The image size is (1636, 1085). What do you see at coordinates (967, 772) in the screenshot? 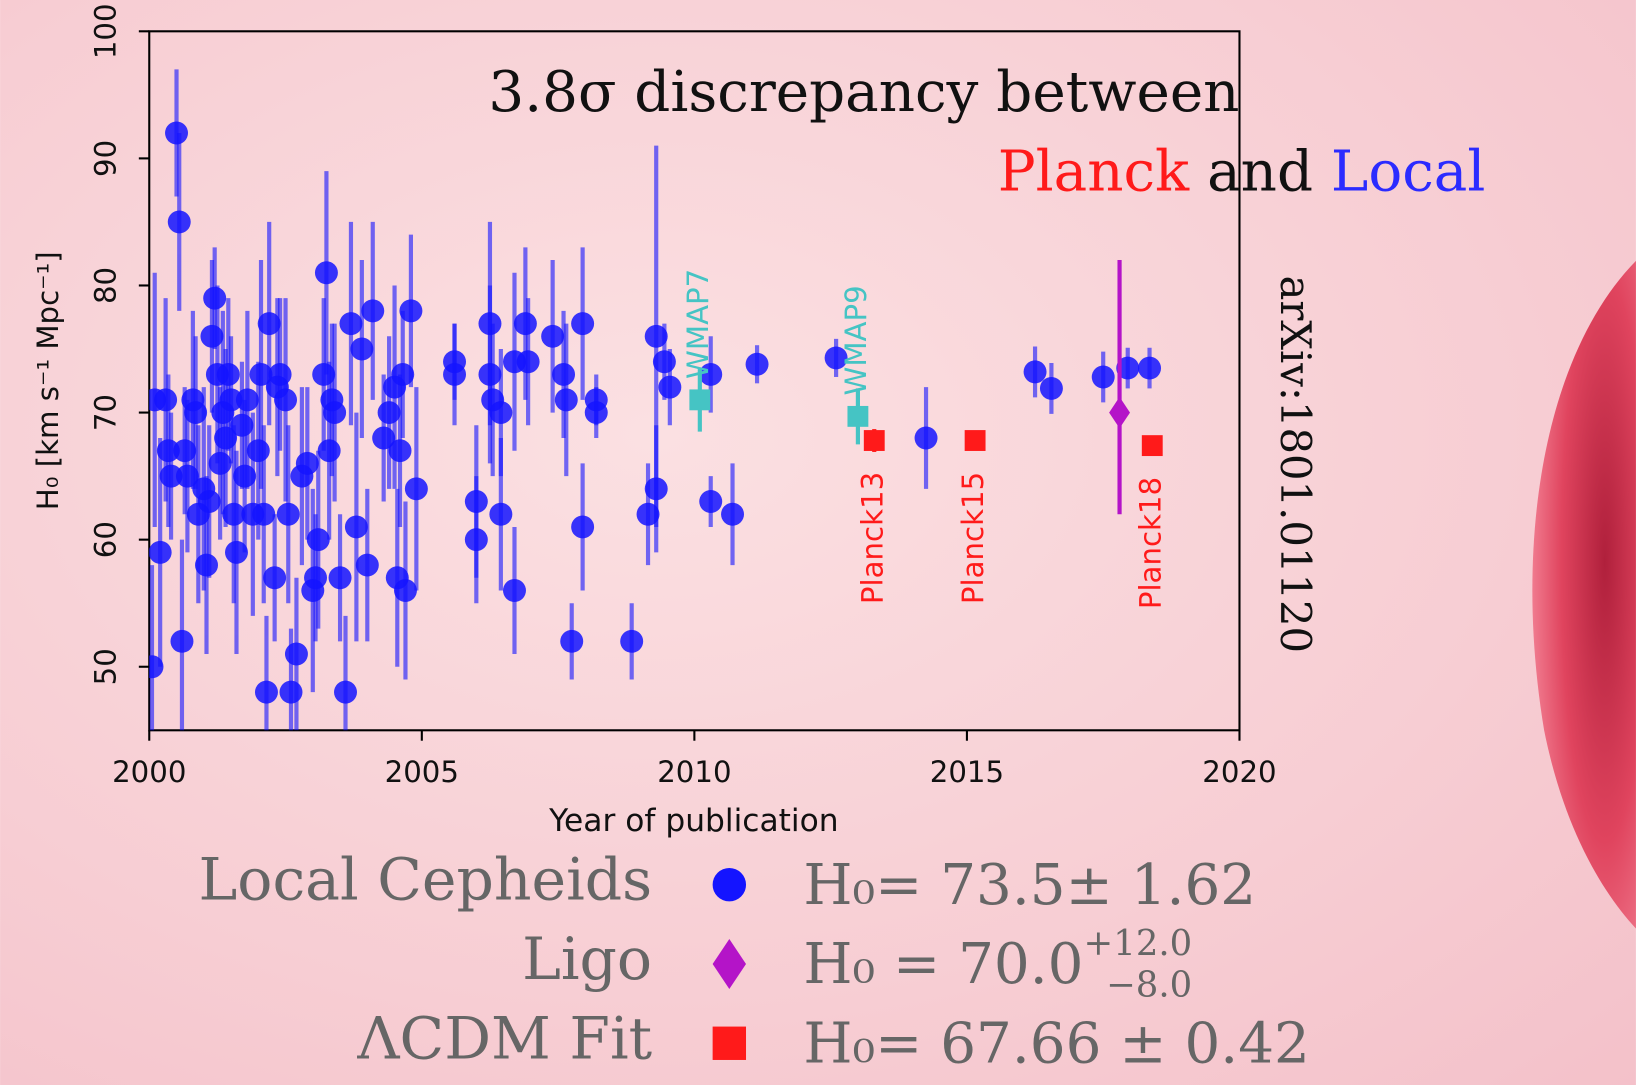
I see `x-tick-label: 2015` at bounding box center [967, 772].